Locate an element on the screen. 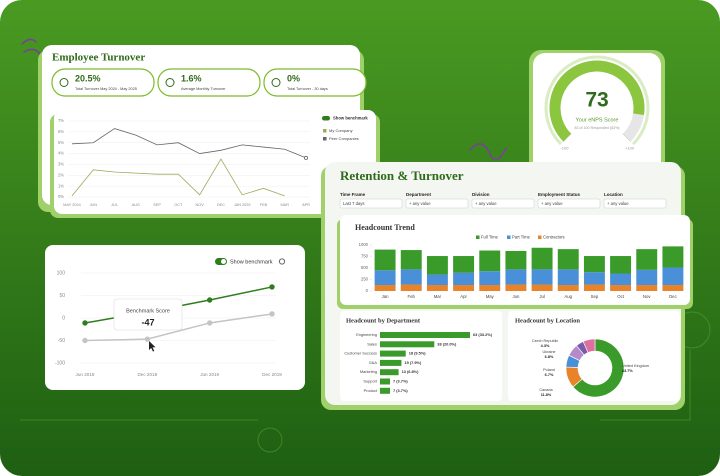  gauge-number: 73 is located at coordinates (596, 100).